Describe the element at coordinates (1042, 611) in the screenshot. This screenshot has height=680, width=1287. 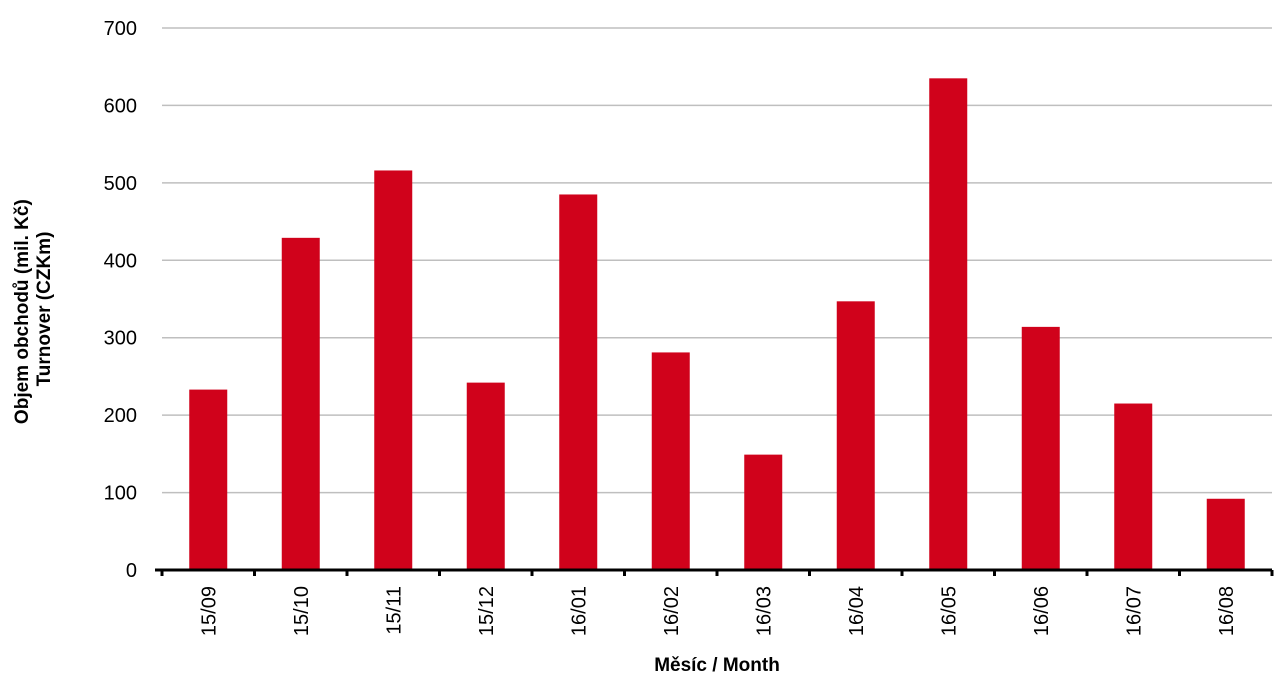
I see `x-tick-label: 16/06` at that location.